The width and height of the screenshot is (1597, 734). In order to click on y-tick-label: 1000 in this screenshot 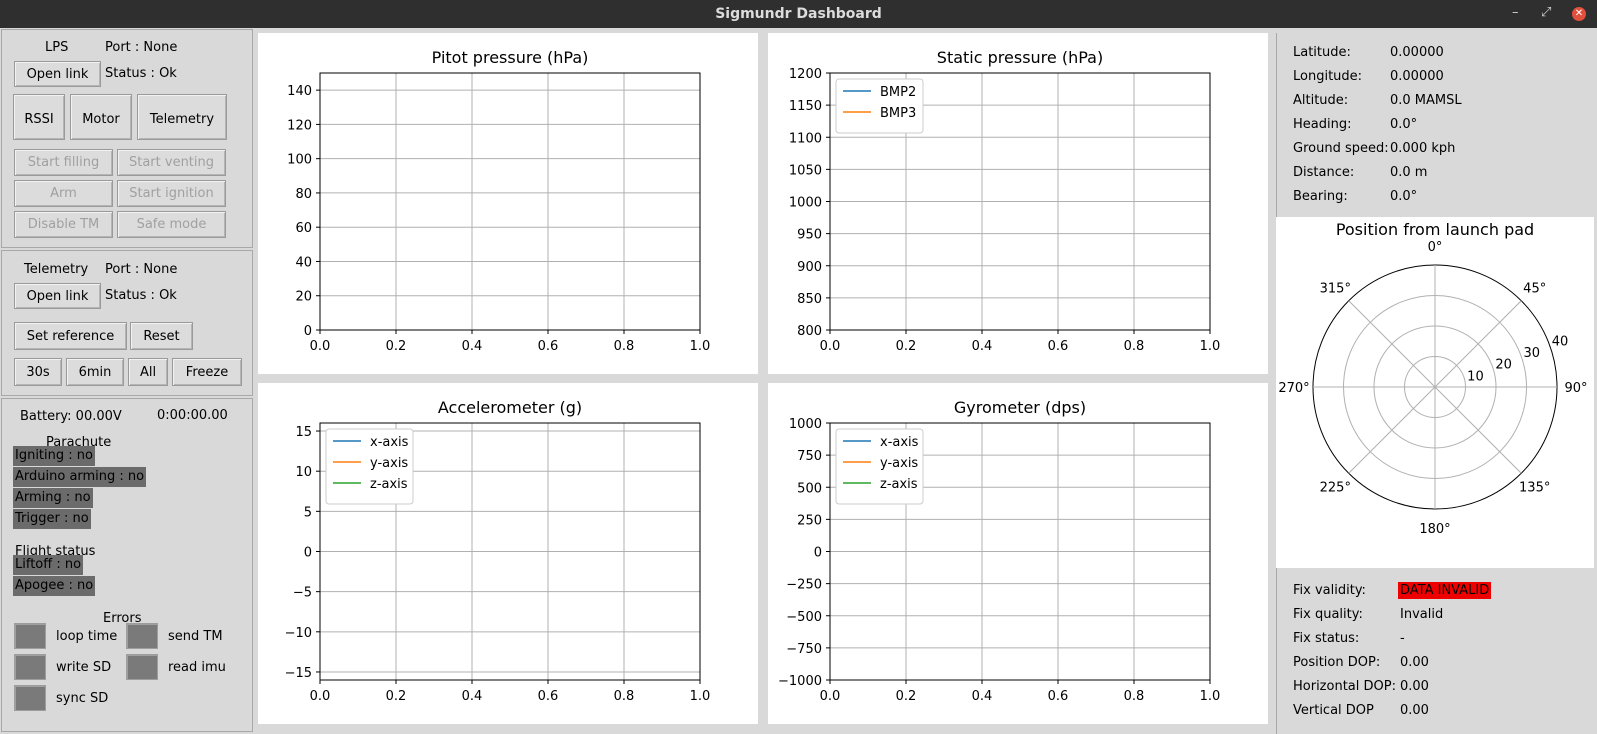, I will do `click(805, 203)`.